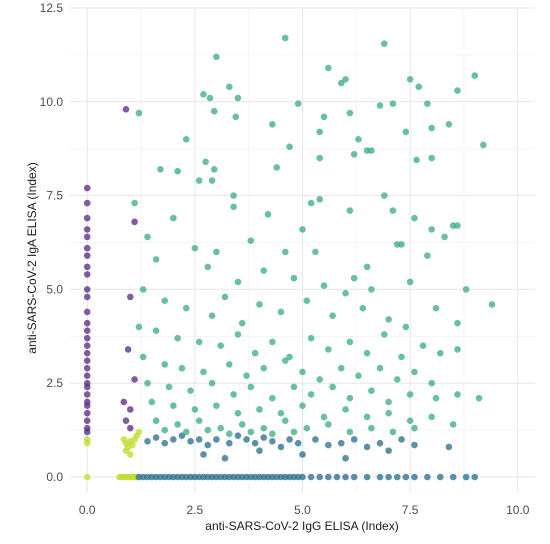 This screenshot has height=544, width=550. What do you see at coordinates (54, 289) in the screenshot?
I see `y-tick-label: 5.0` at bounding box center [54, 289].